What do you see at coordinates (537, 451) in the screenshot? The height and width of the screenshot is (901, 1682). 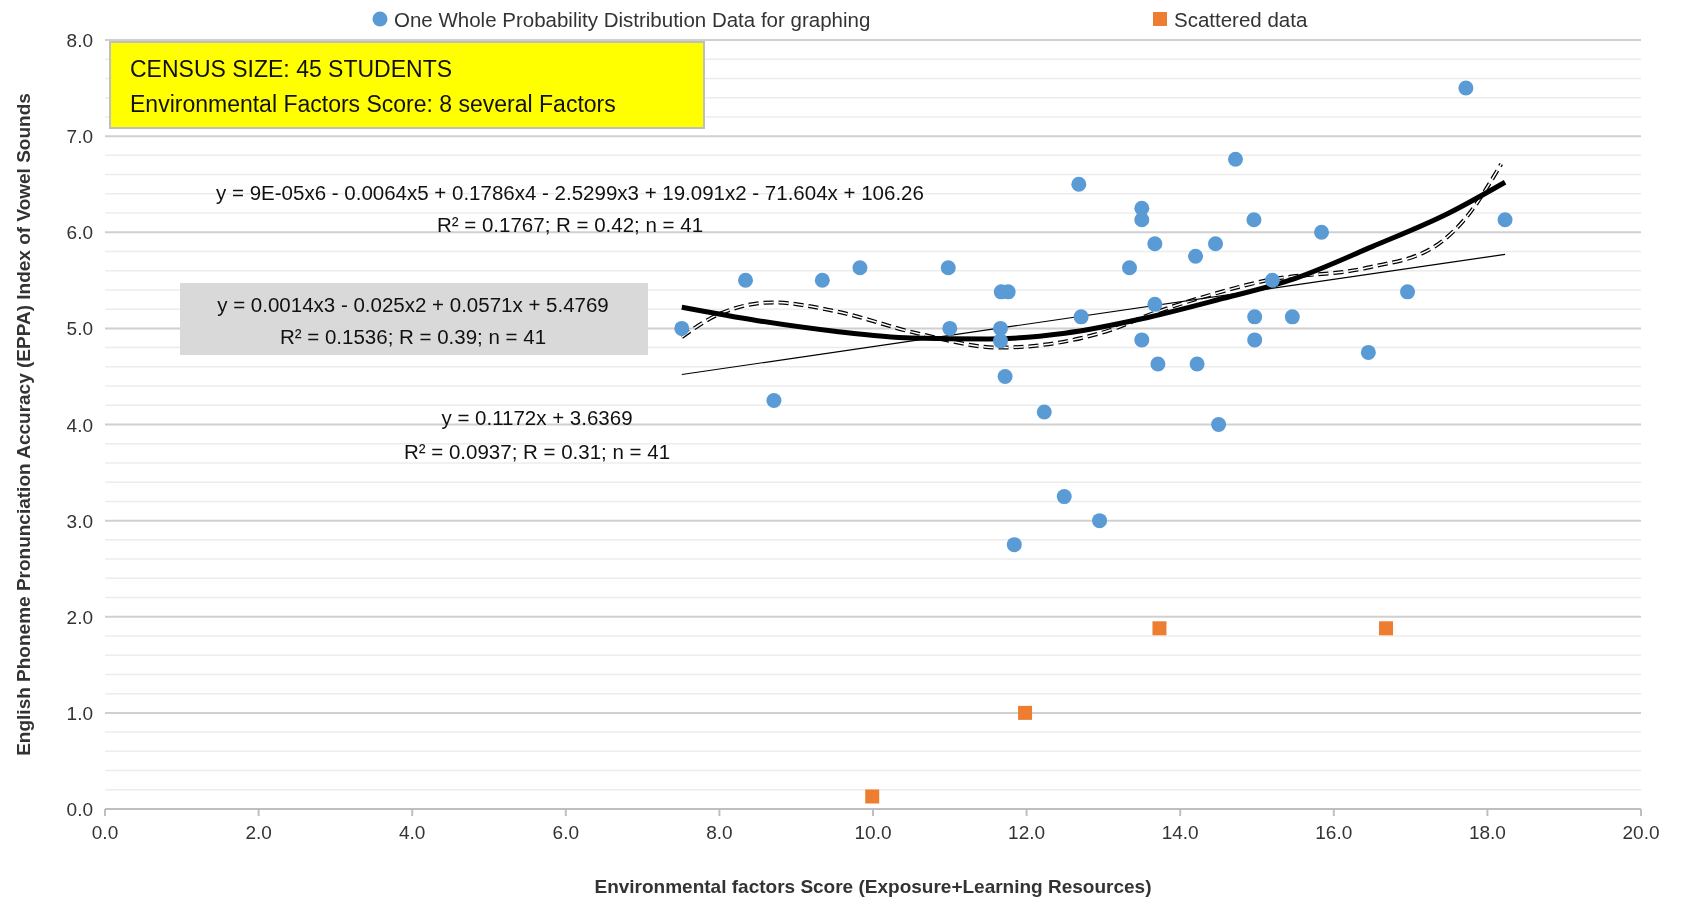 I see `annotation: R² = 0.0937; R = 0.31; n = 41` at bounding box center [537, 451].